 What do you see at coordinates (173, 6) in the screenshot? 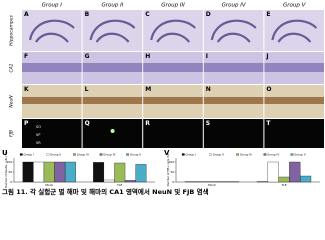
I see `column-header: Group III` at bounding box center [173, 6].